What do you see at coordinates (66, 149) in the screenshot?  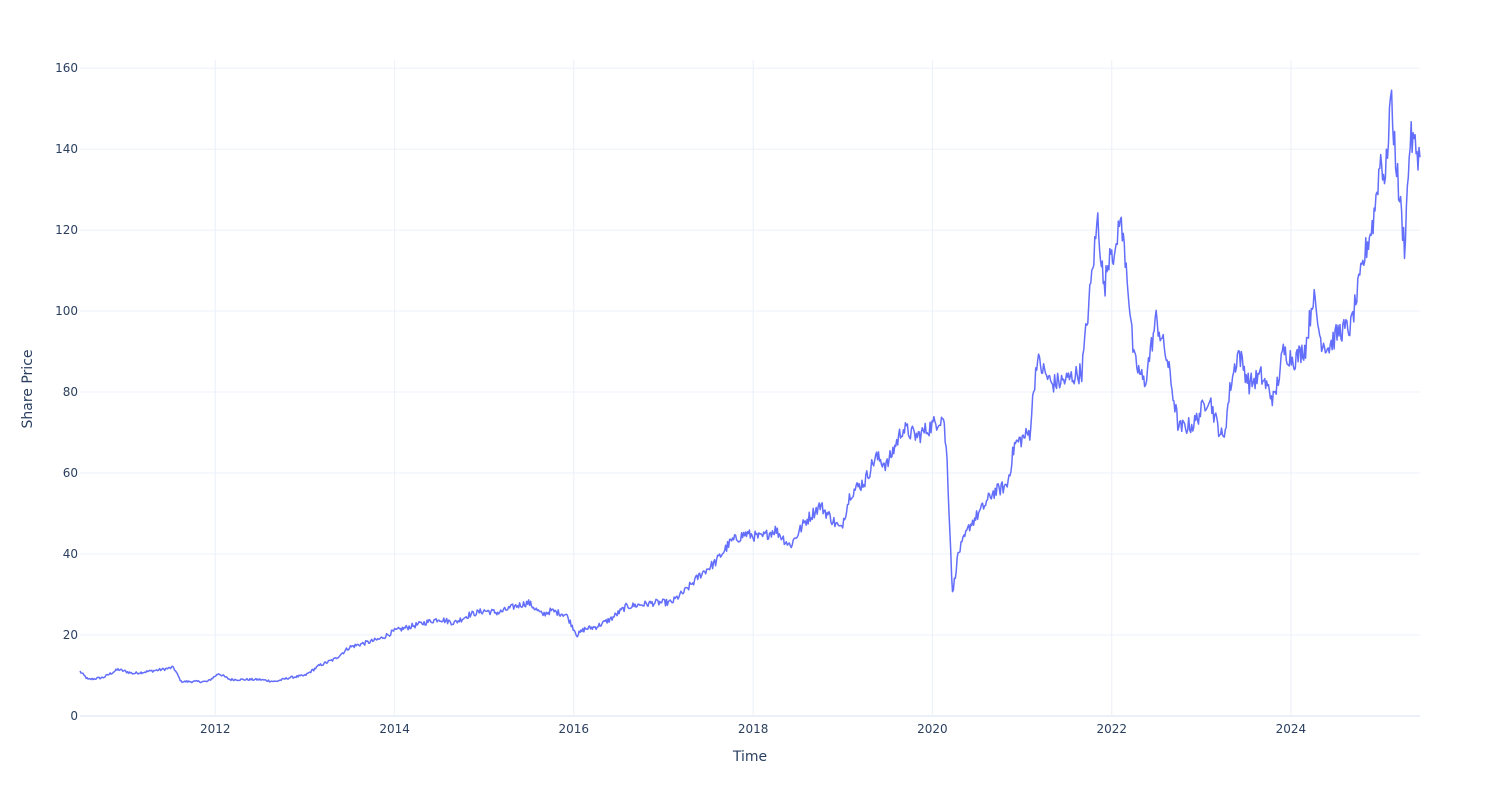 I see `y-tick-label: 140` at bounding box center [66, 149].